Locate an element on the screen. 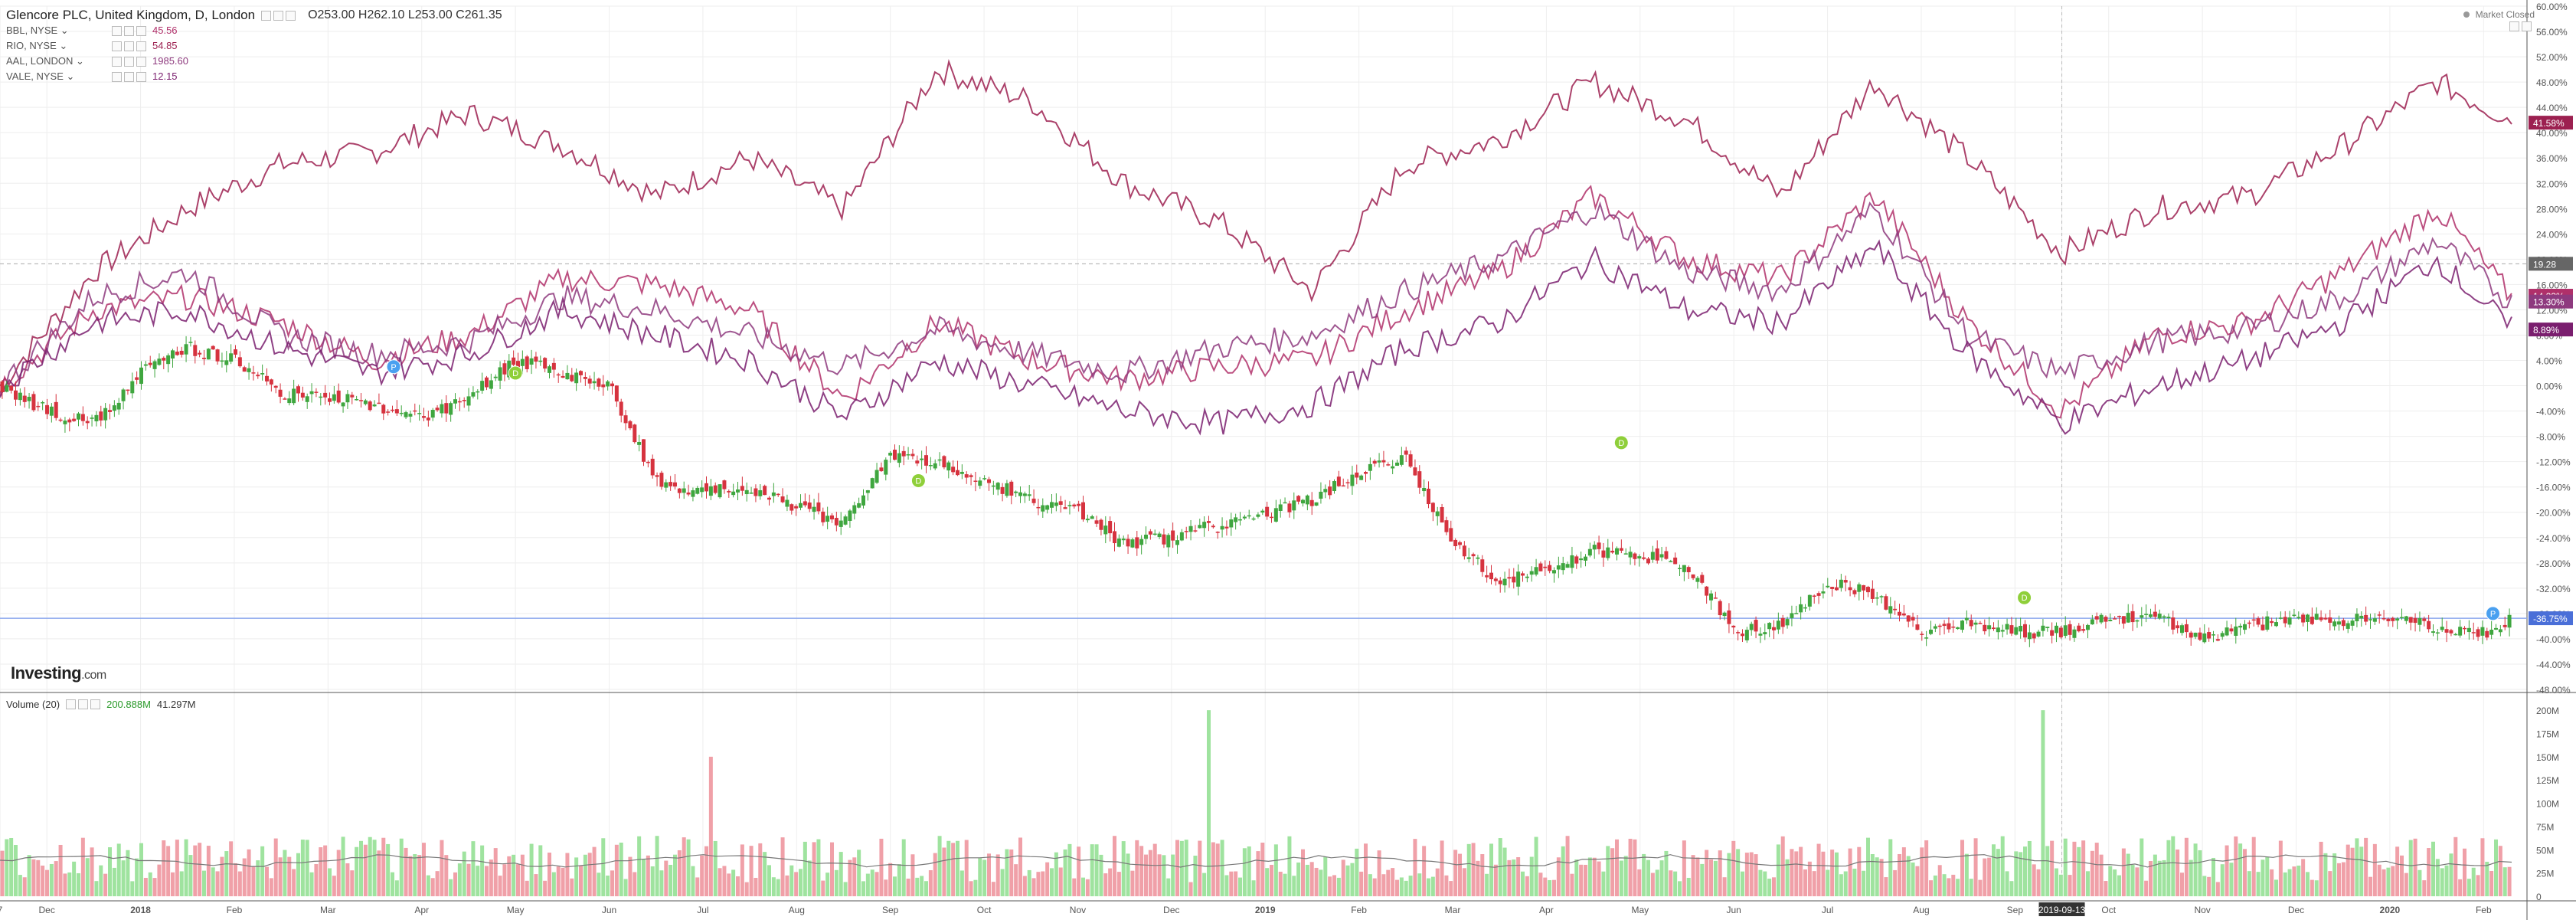 This screenshot has width=2576, height=920. comparison-row: BBL, NYSE ⌄ 45.56 is located at coordinates (254, 30).